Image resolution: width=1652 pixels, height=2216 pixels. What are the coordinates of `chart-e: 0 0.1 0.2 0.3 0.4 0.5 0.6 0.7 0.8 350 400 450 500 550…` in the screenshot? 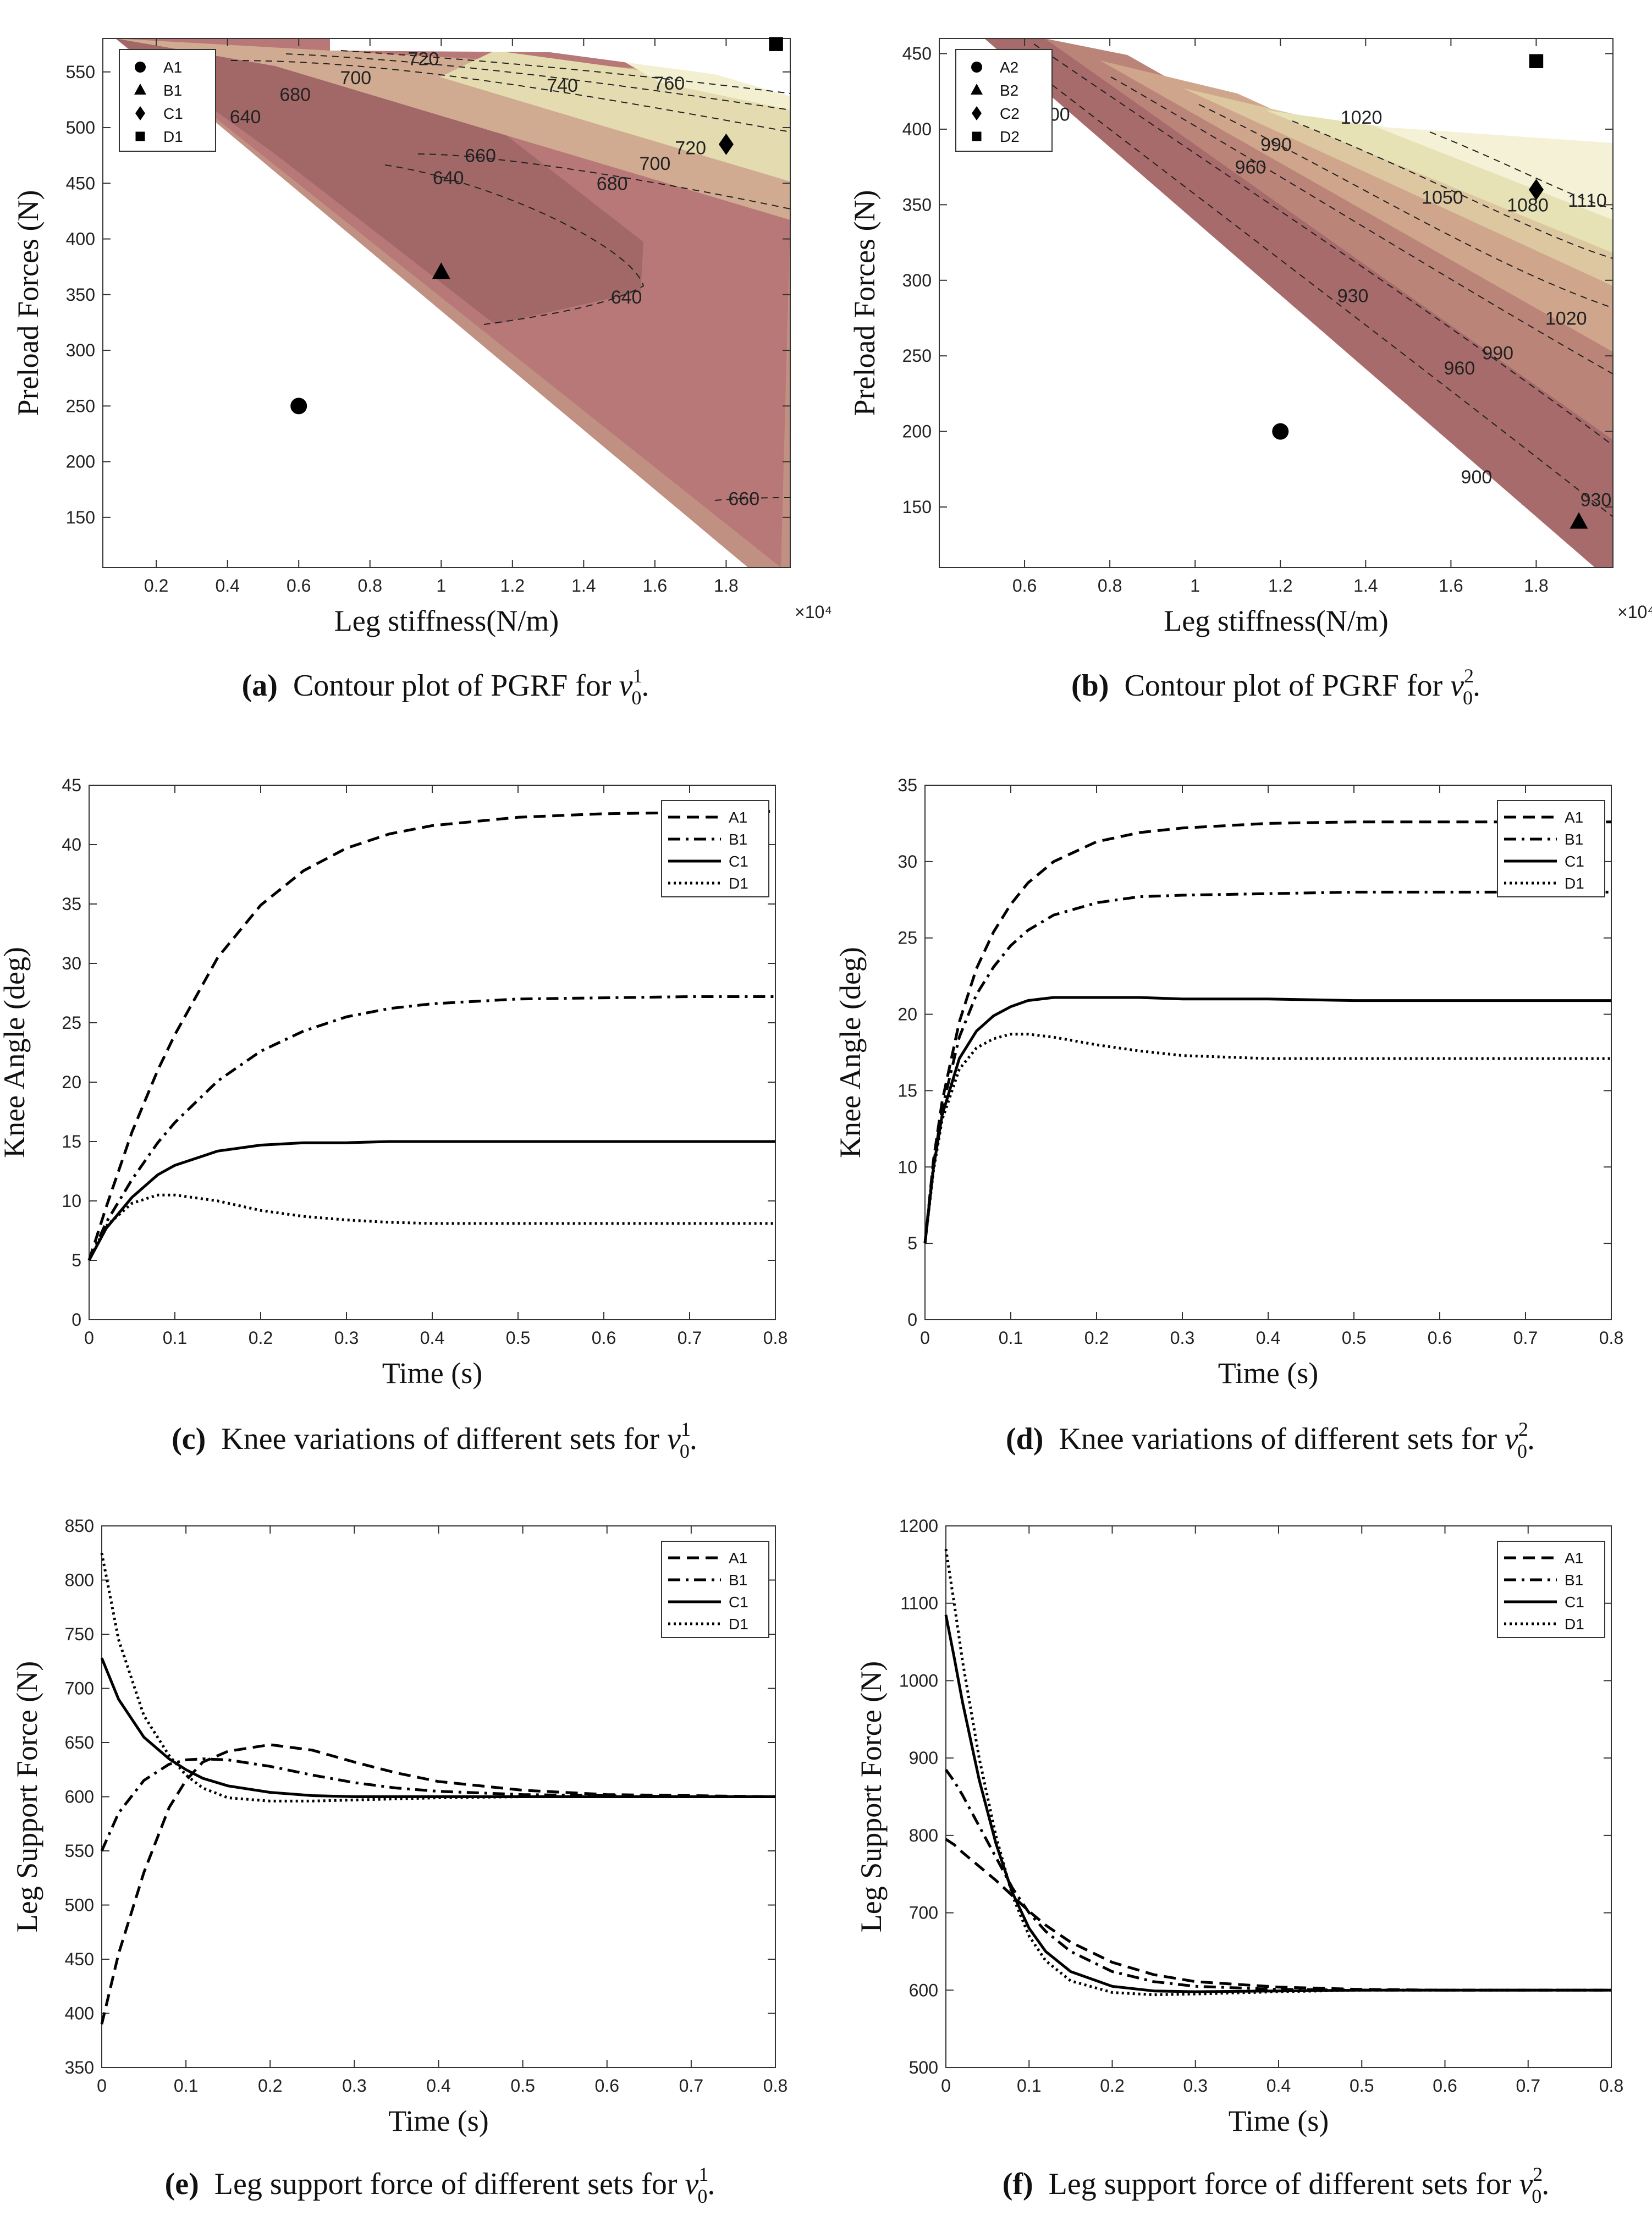 It's located at (399, 1862).